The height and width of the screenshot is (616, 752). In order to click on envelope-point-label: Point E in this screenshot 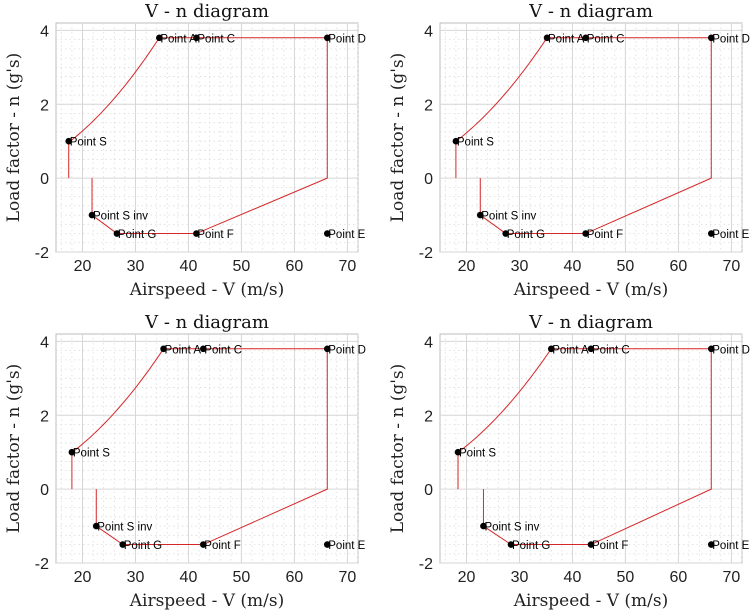, I will do `click(730, 546)`.